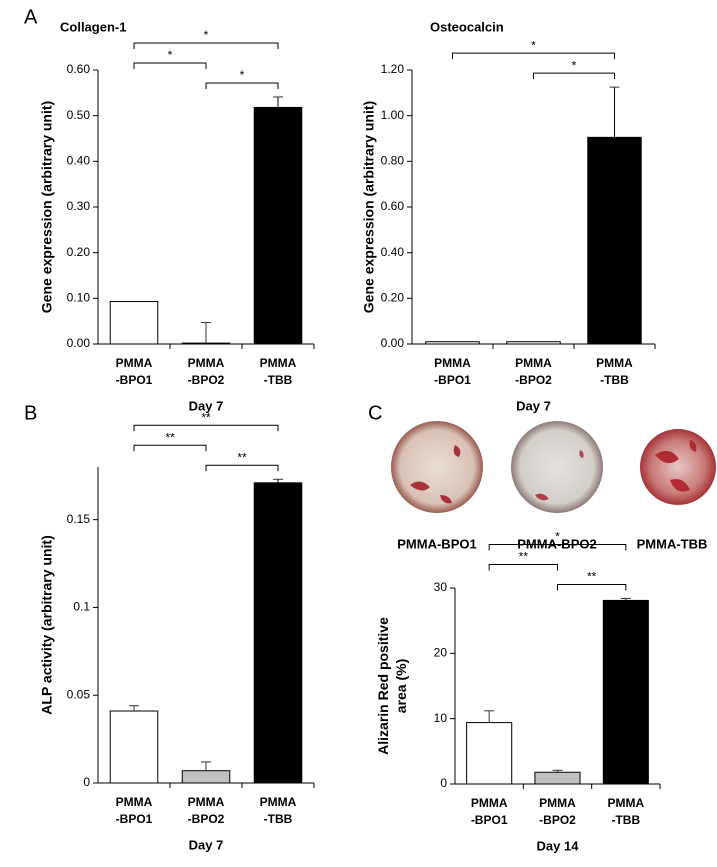 Image resolution: width=717 pixels, height=867 pixels. I want to click on panel-label: C, so click(375, 413).